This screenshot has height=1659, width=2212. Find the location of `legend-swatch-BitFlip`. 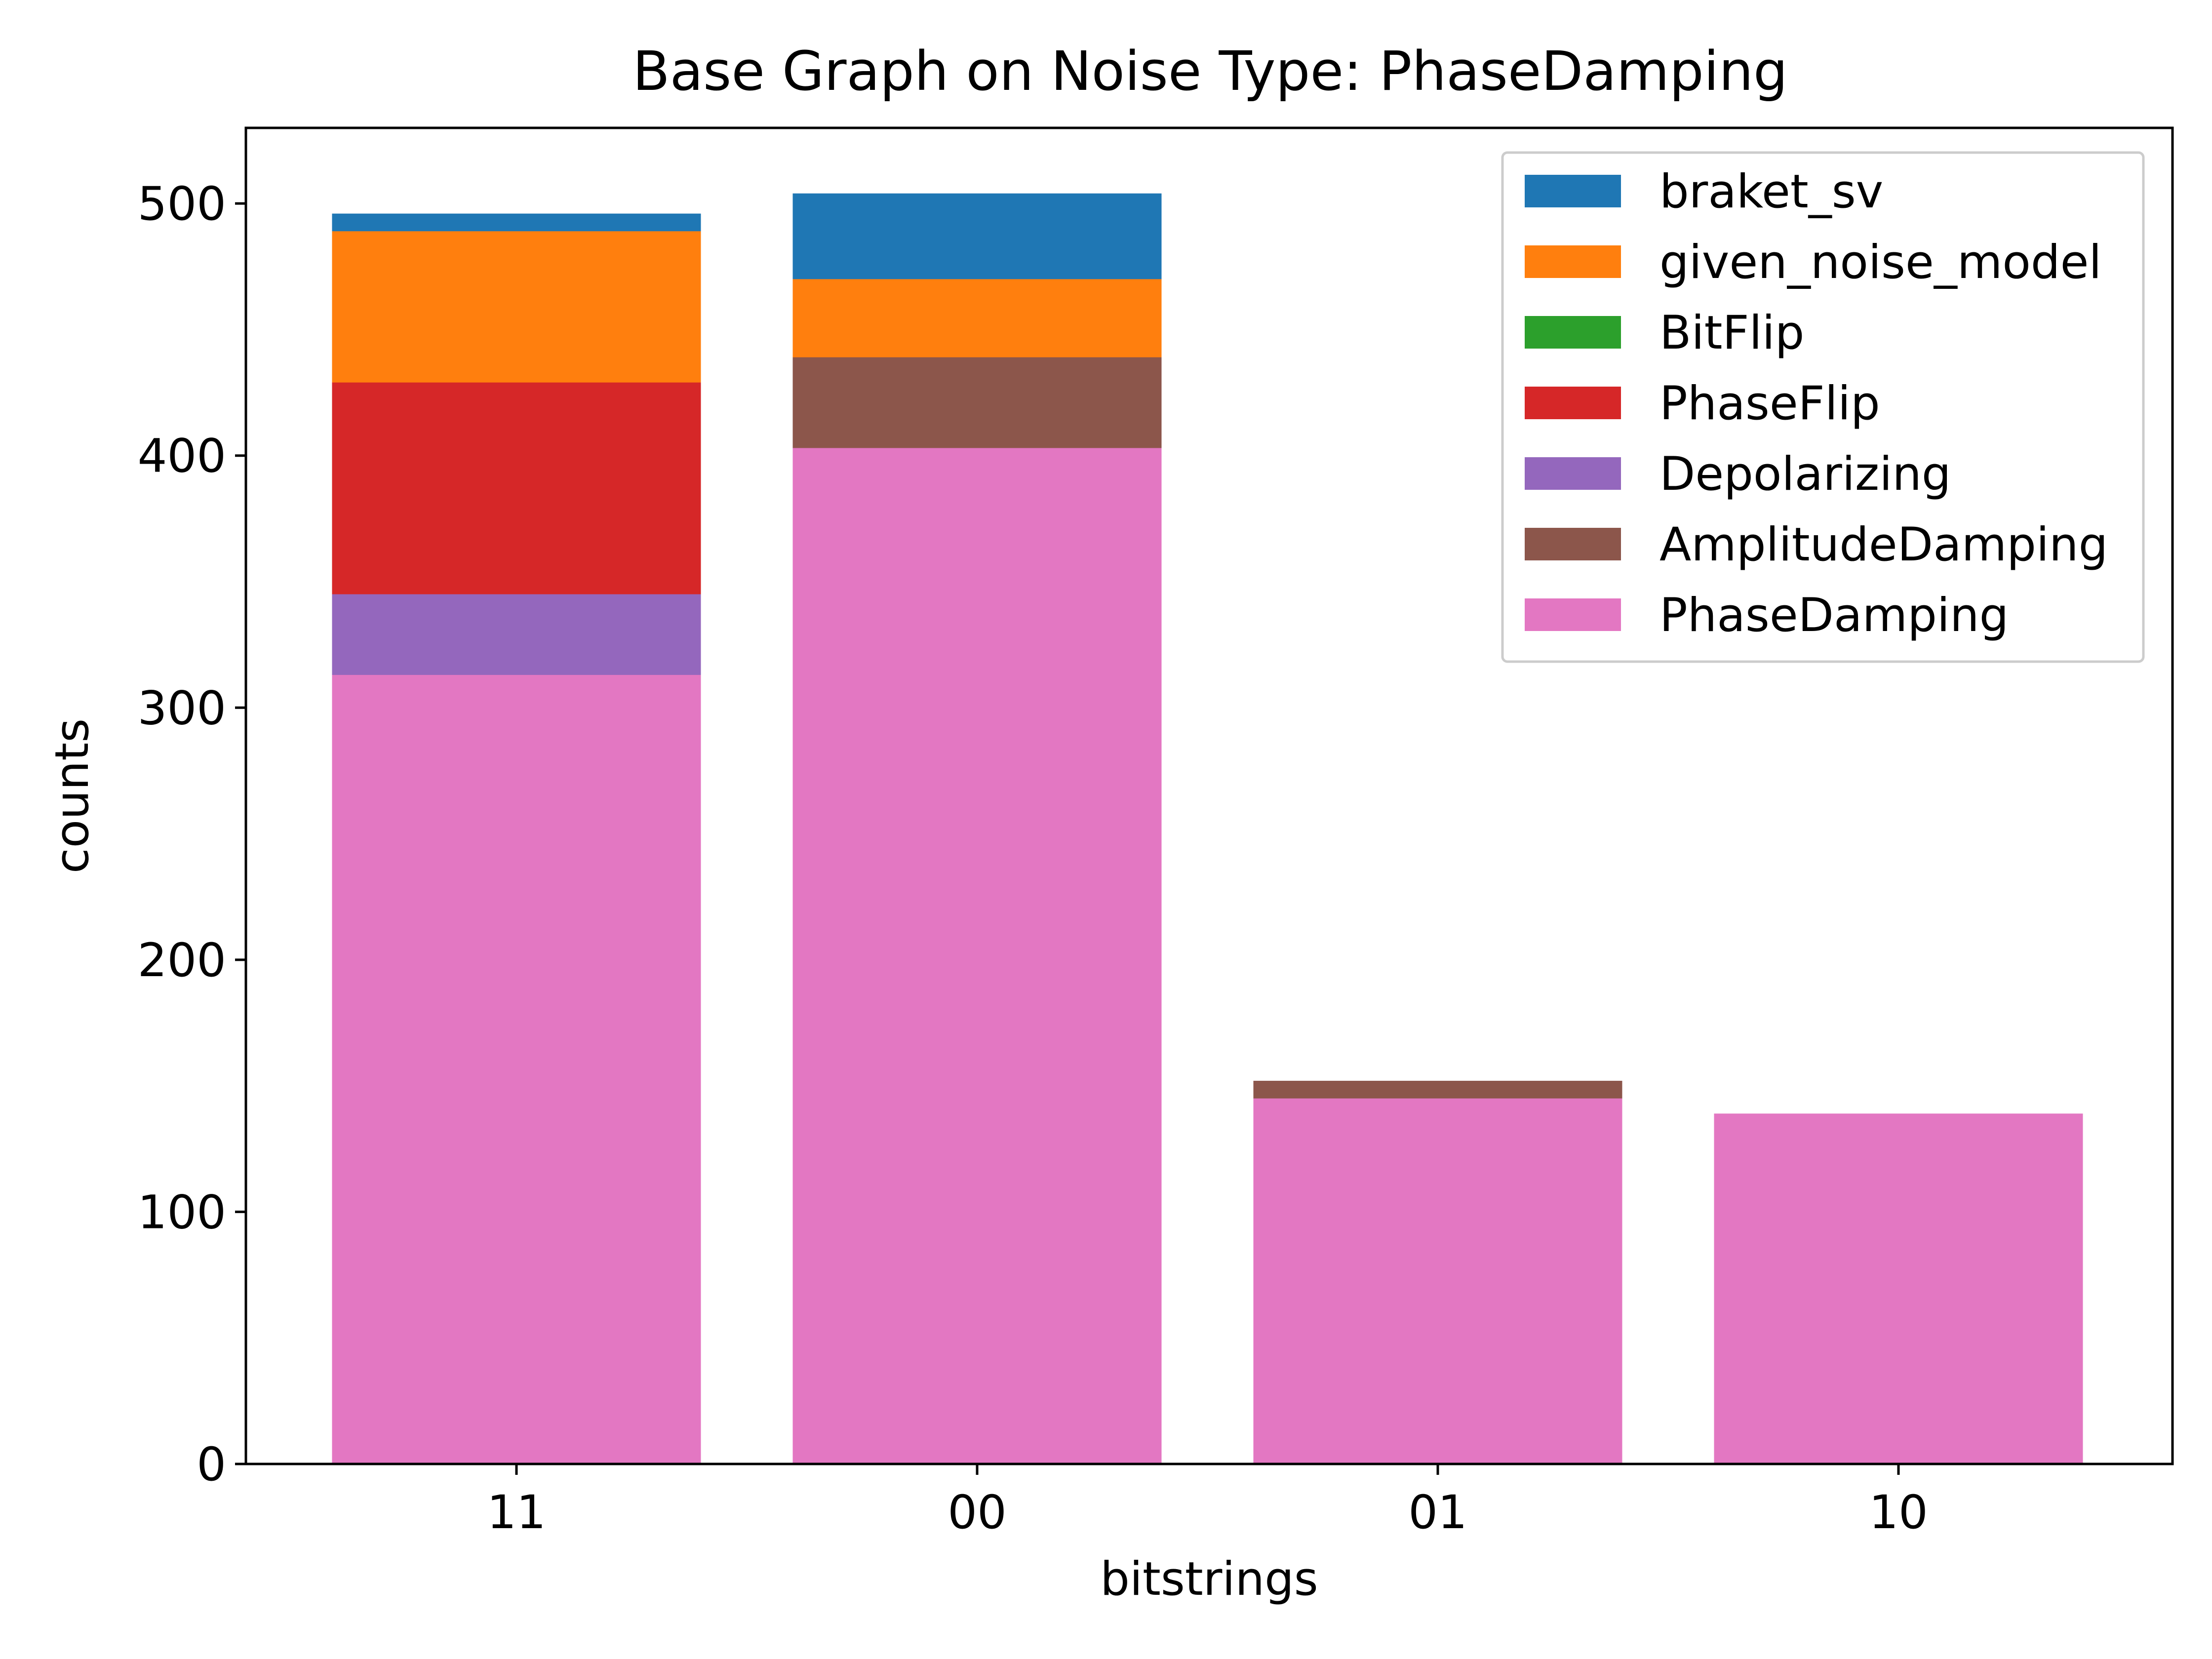

legend-swatch-BitFlip is located at coordinates (1573, 333).